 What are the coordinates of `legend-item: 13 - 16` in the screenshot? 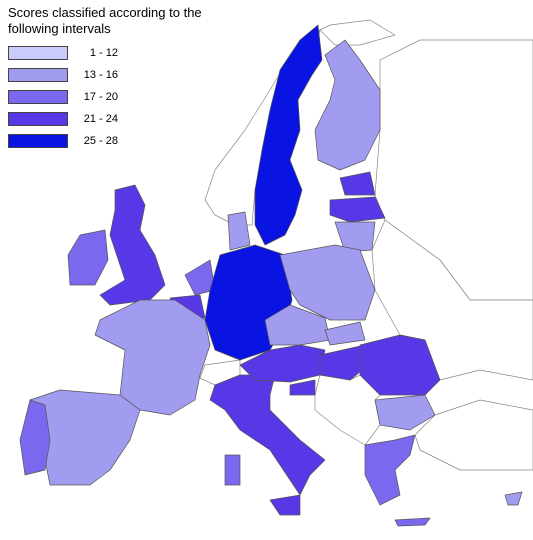 It's located at (63, 79).